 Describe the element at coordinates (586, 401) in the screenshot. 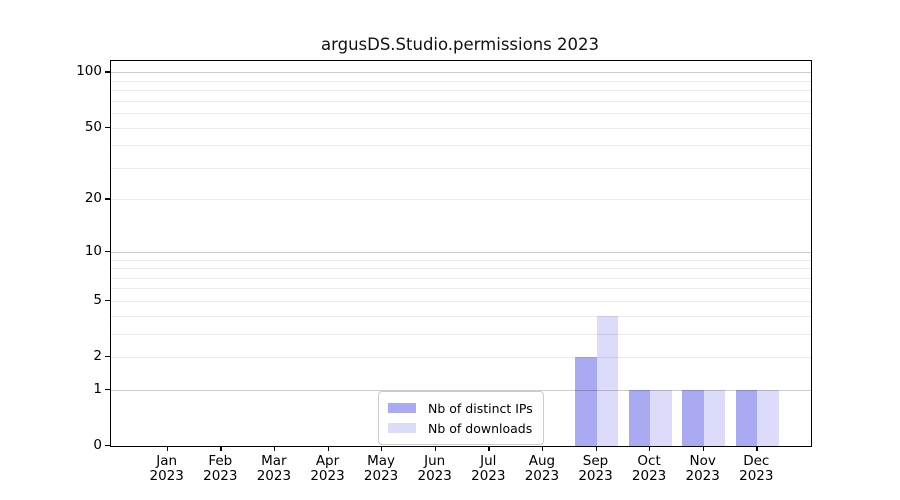

I see `bar-sep-s0` at that location.